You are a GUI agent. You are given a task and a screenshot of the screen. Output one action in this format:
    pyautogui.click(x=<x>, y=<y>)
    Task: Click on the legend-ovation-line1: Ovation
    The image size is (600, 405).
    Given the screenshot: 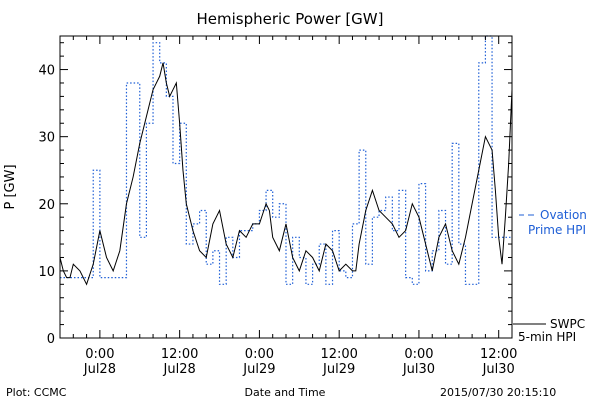 What is the action you would take?
    pyautogui.click(x=563, y=215)
    